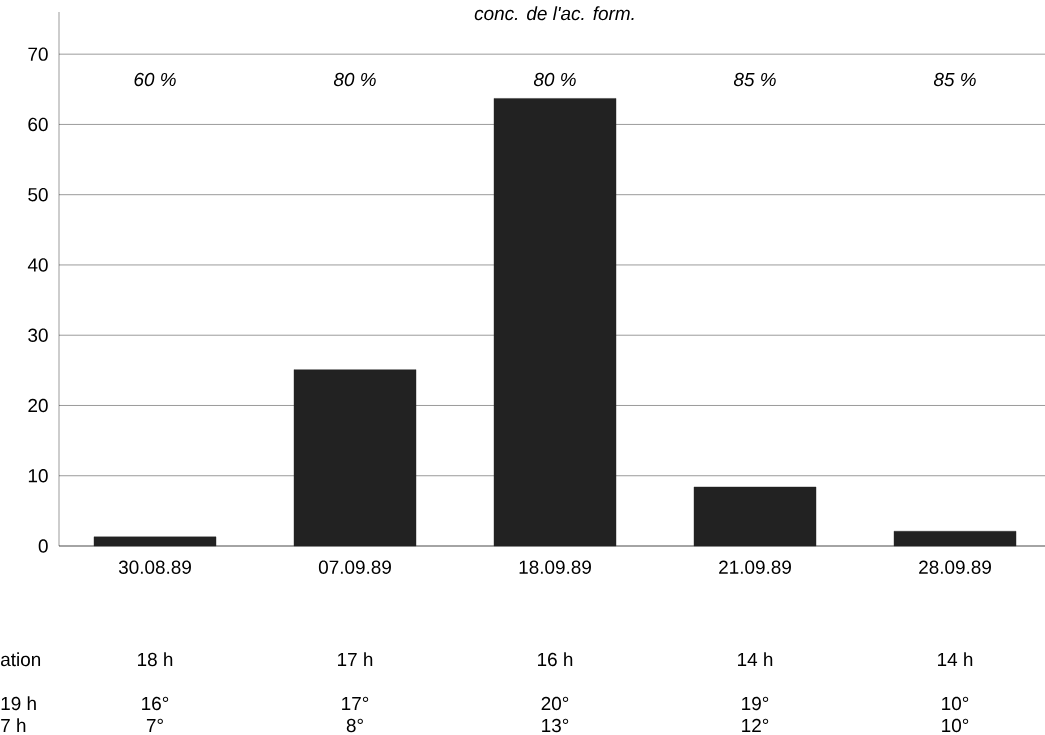 The width and height of the screenshot is (1045, 735). What do you see at coordinates (154, 567) in the screenshot?
I see `x-tick-label: 30.08.89` at bounding box center [154, 567].